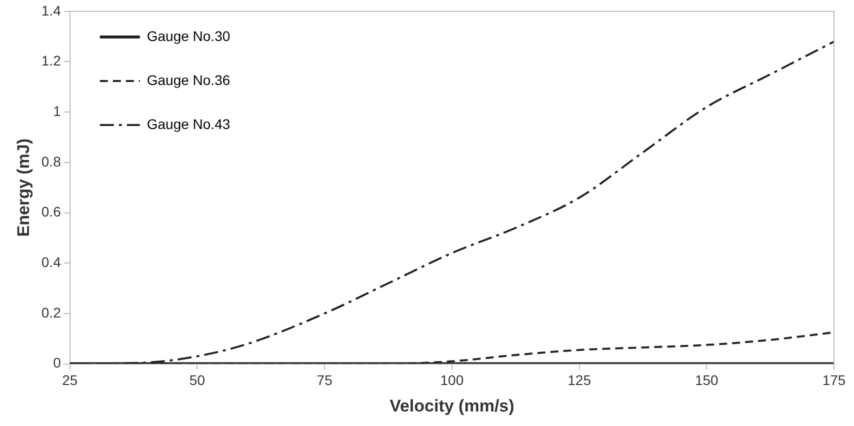 Image resolution: width=854 pixels, height=426 pixels. Describe the element at coordinates (452, 406) in the screenshot. I see `x-axis-title: Velocity (mm/s)` at that location.